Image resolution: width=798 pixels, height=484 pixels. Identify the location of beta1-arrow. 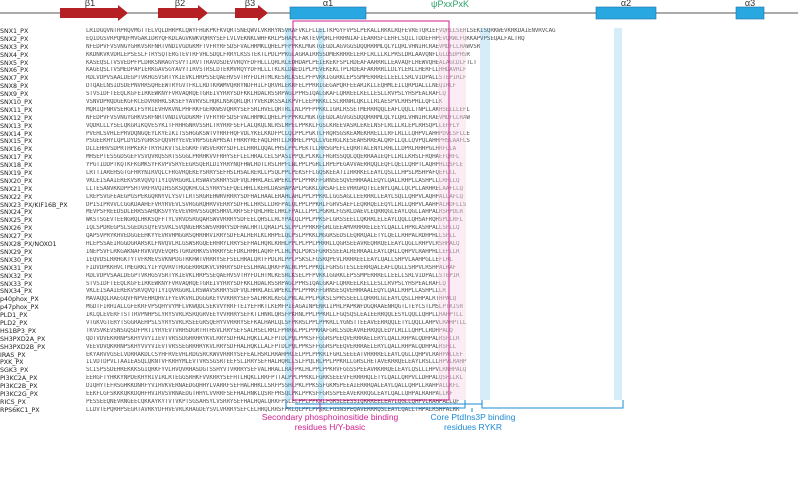
(94, 13).